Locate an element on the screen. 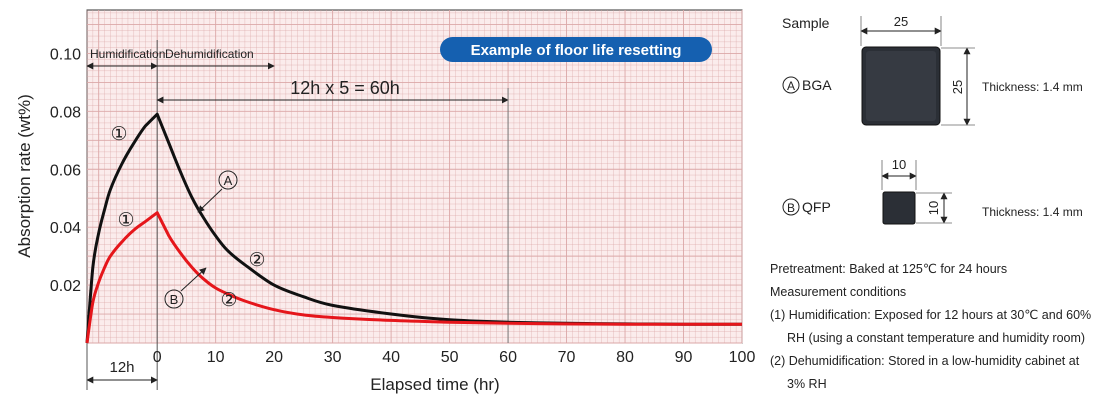 Image resolution: width=1116 pixels, height=407 pixels. span-label: 12h x 5 = 60h is located at coordinates (345, 88).